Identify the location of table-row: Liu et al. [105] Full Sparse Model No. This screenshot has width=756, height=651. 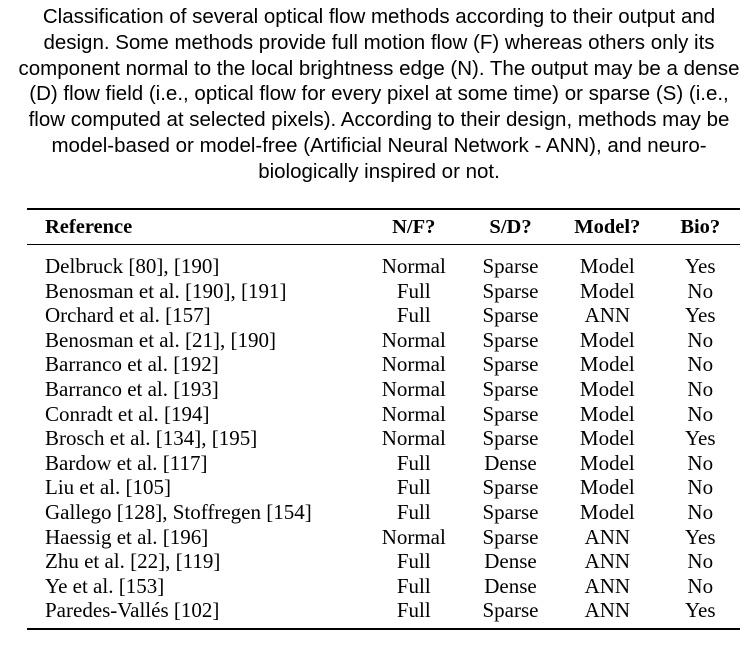
(383, 487).